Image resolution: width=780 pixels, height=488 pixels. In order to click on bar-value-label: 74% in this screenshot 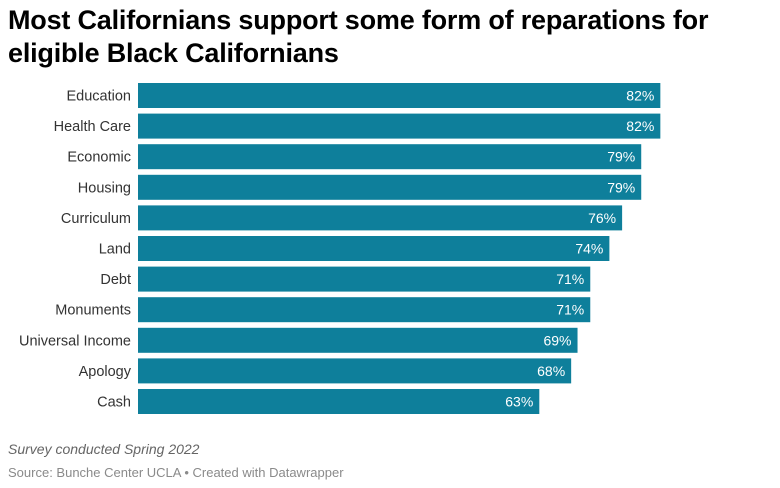, I will do `click(589, 249)`.